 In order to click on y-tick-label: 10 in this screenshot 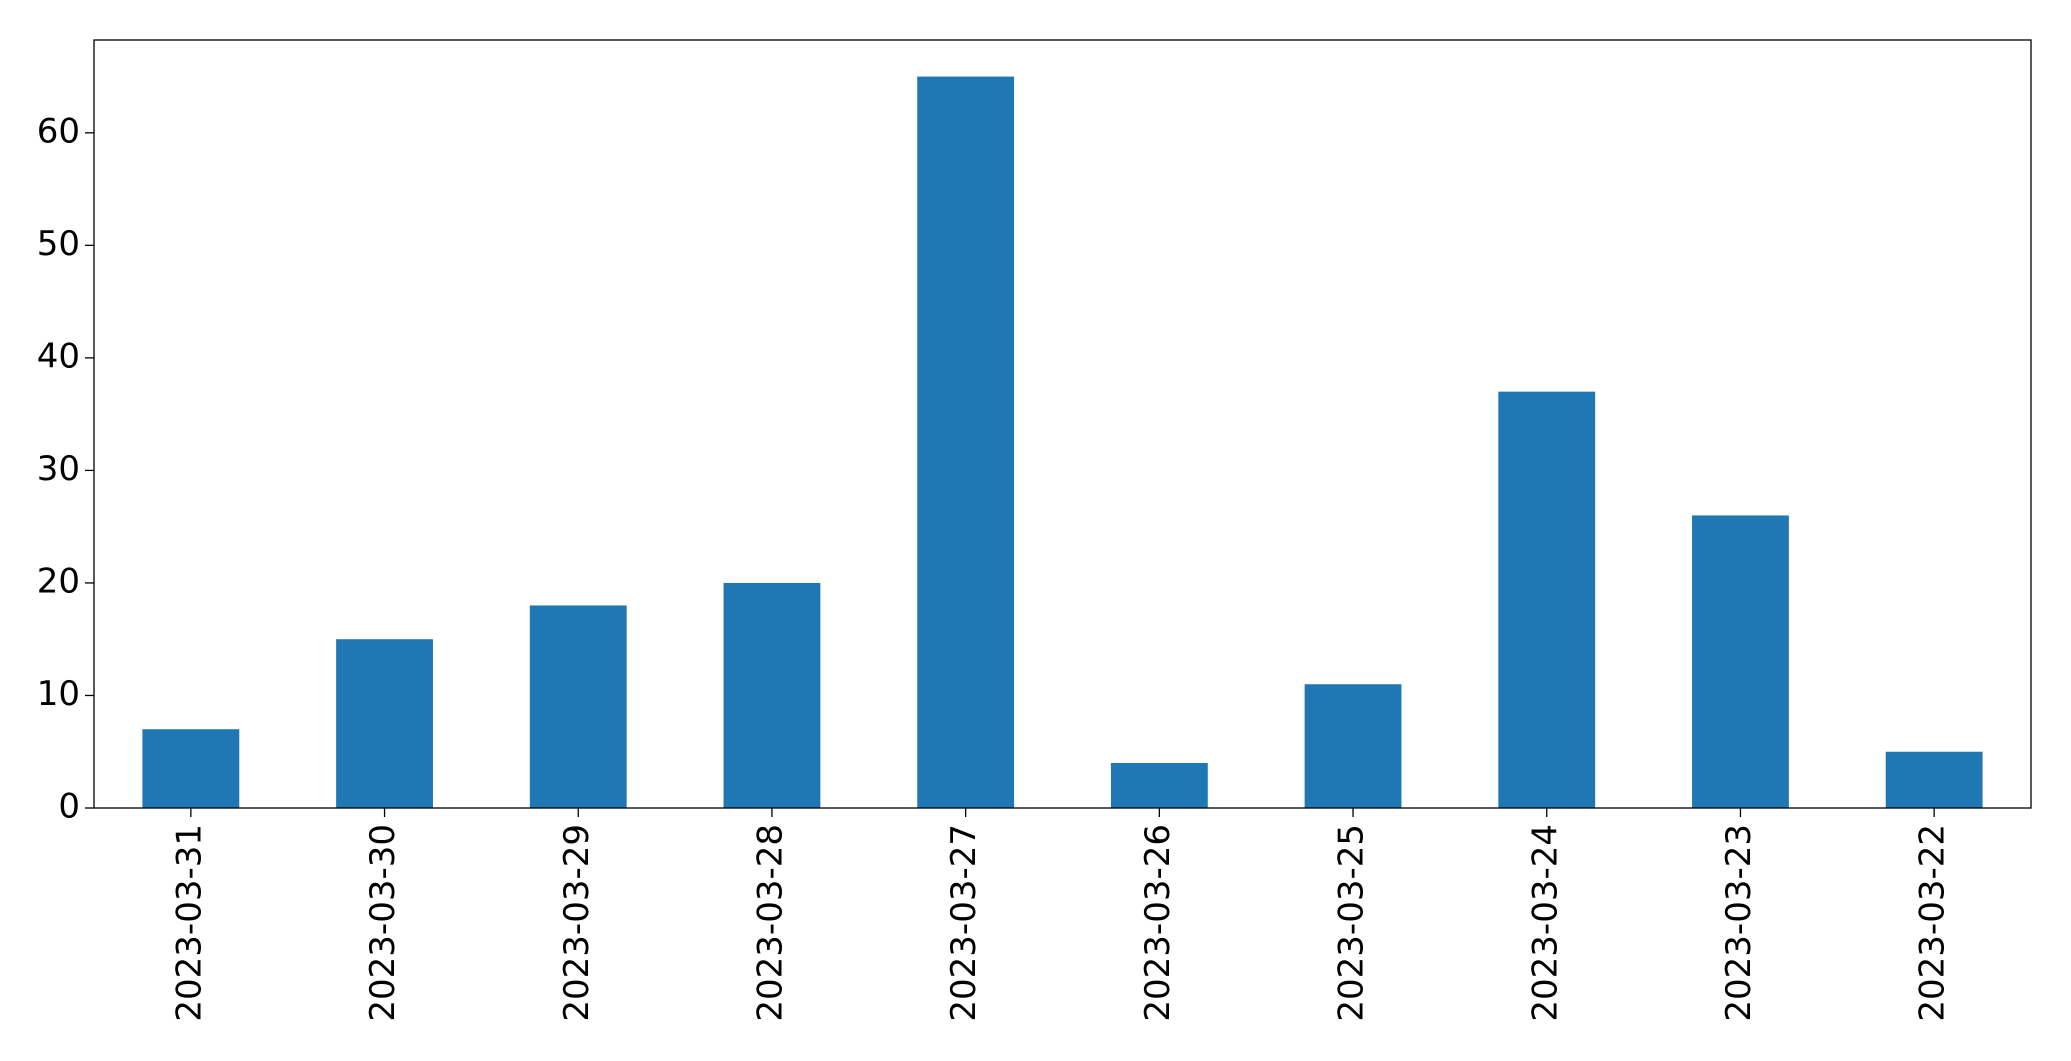, I will do `click(58, 694)`.